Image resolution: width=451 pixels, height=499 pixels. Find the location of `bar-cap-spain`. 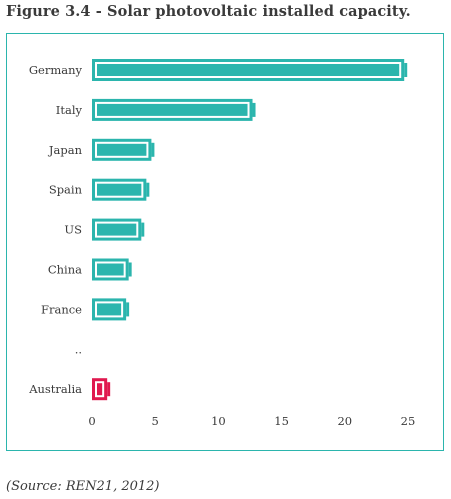

bar-cap-spain is located at coordinates (148, 189).